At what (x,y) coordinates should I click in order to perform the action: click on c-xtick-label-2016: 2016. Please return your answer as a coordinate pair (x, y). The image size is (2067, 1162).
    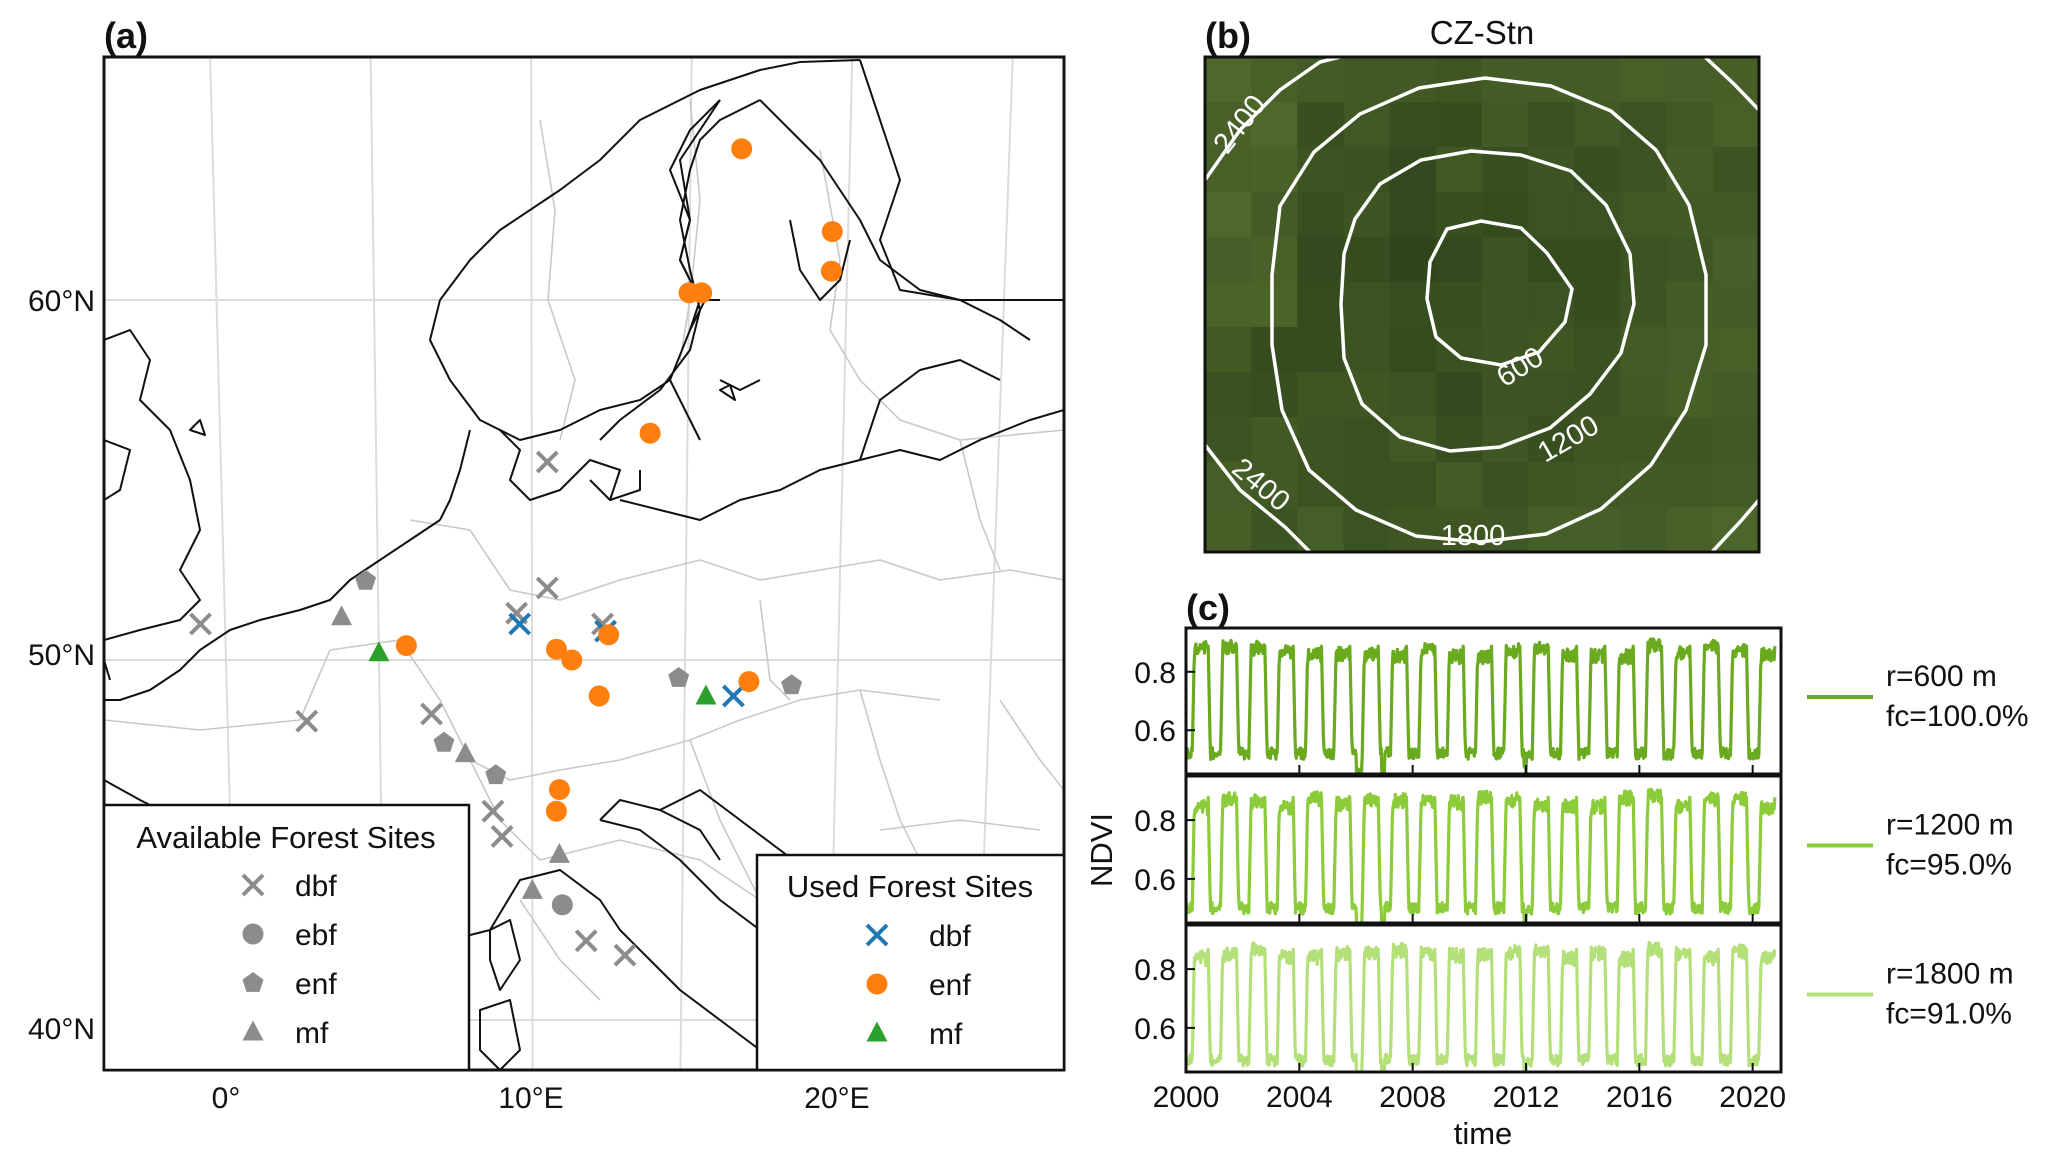
    Looking at the image, I should click on (1639, 1097).